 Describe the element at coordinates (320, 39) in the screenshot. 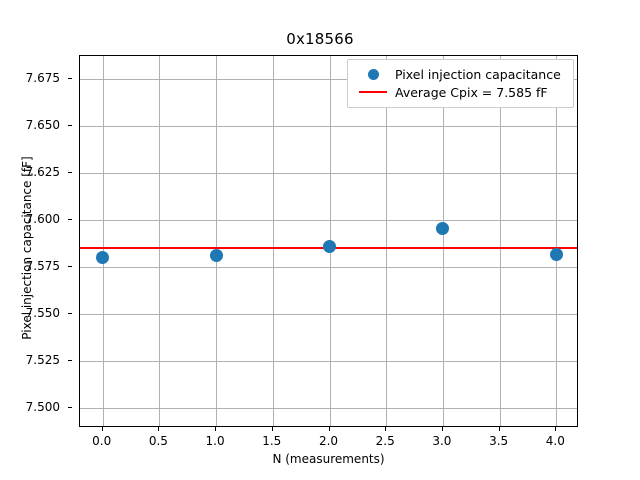

I see `chart-title: 0x18566` at that location.